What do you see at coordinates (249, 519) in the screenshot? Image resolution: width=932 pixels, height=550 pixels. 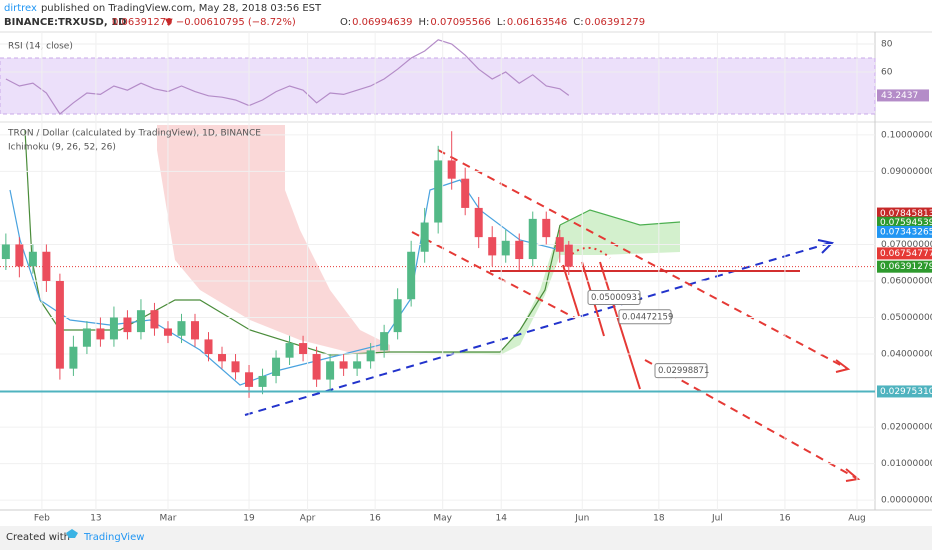 I see `x-tick-label: 19` at bounding box center [249, 519].